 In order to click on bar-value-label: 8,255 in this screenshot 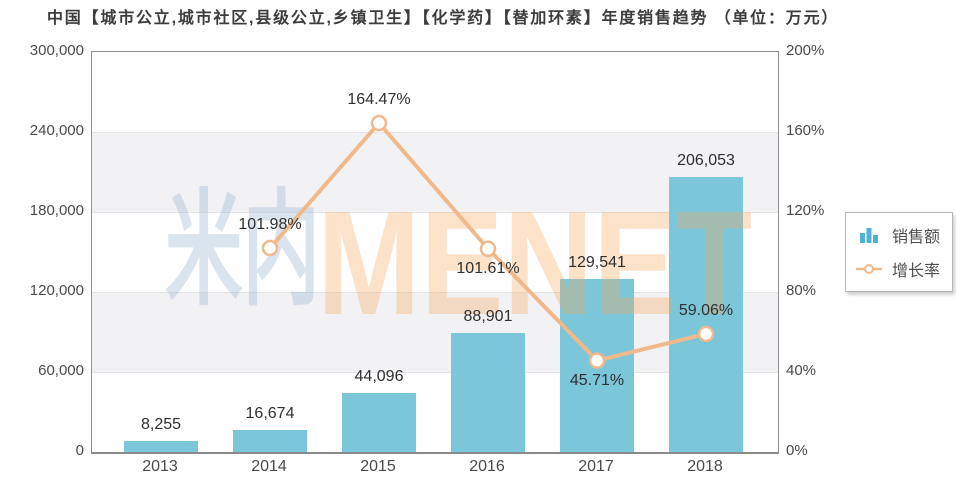, I will do `click(161, 424)`.